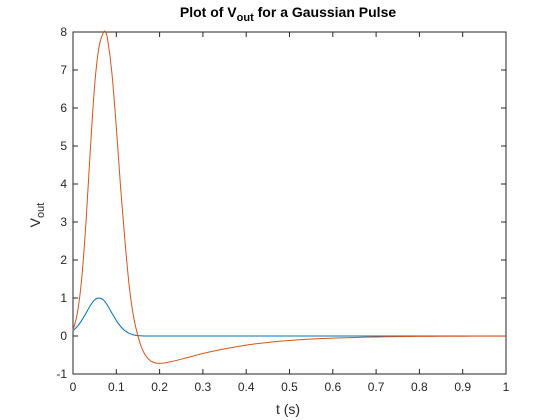  I want to click on chart-title: Plot of Vout for a Gaussian Pulse, so click(288, 14).